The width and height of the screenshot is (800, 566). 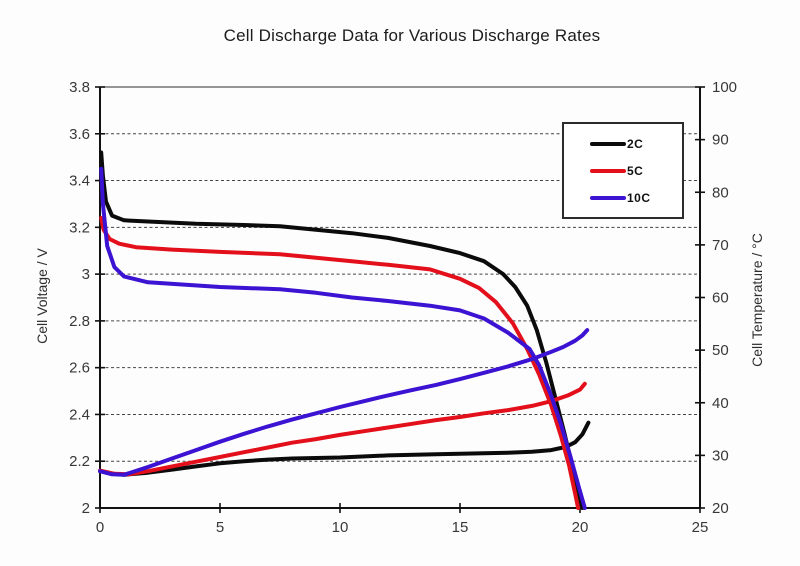 What do you see at coordinates (86, 274) in the screenshot?
I see `left-tick-label: 3` at bounding box center [86, 274].